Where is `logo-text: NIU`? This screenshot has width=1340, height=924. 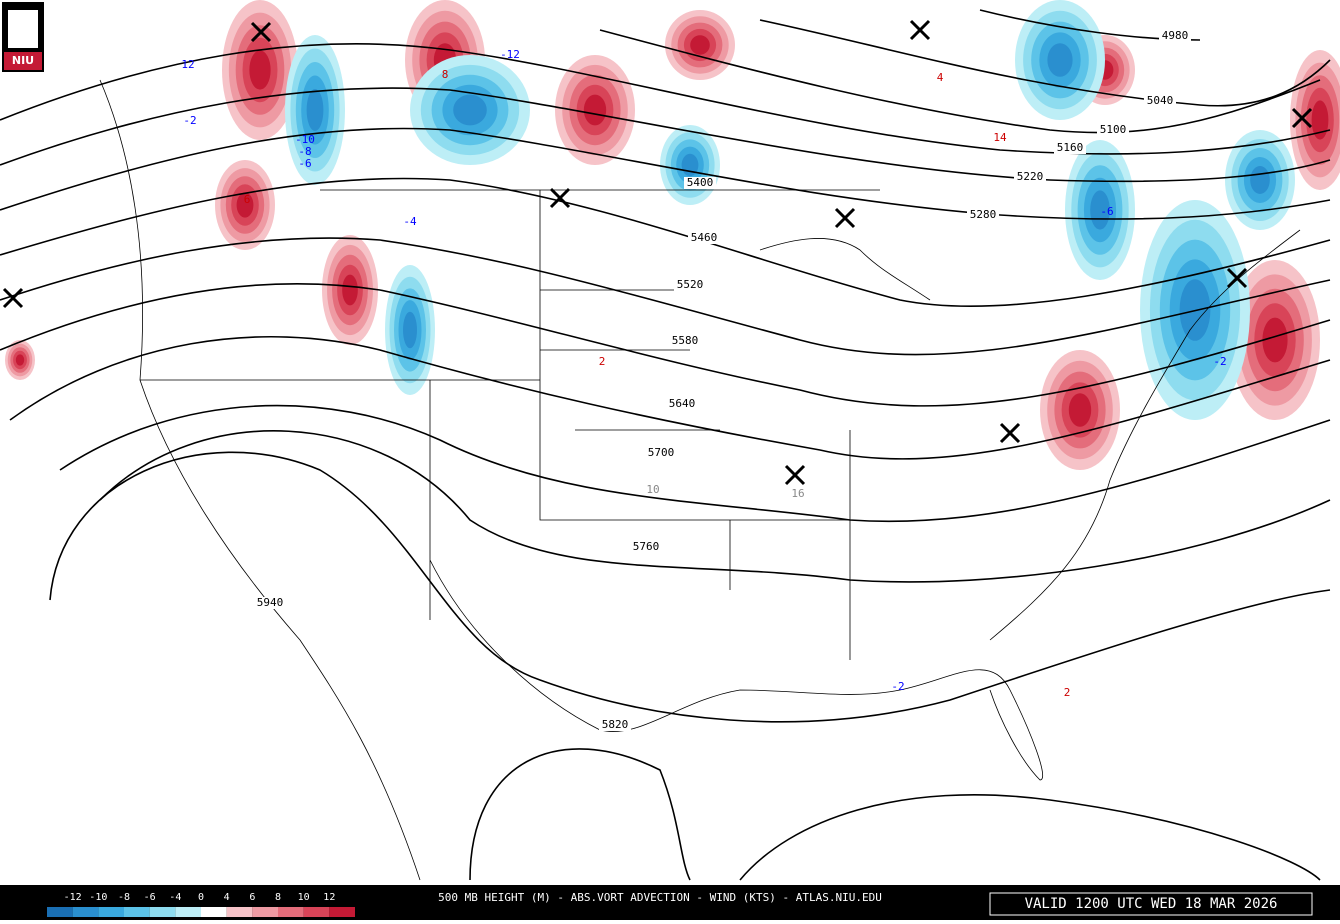
logo-text: NIU is located at coordinates (23, 60).